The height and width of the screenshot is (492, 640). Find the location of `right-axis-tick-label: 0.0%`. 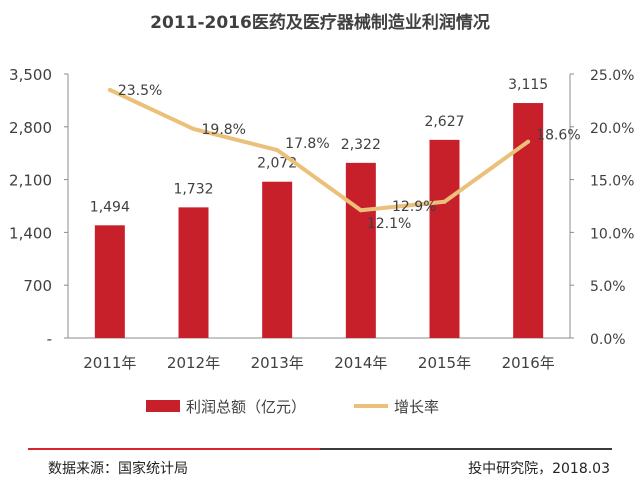

right-axis-tick-label: 0.0% is located at coordinates (608, 340).